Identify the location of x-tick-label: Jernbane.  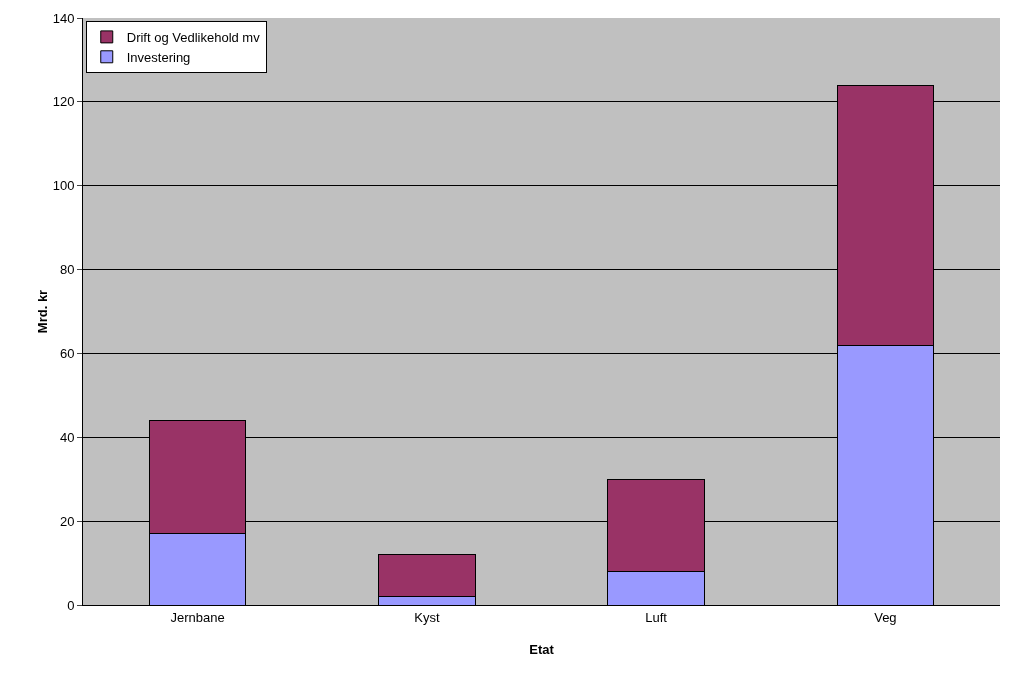
(197, 617).